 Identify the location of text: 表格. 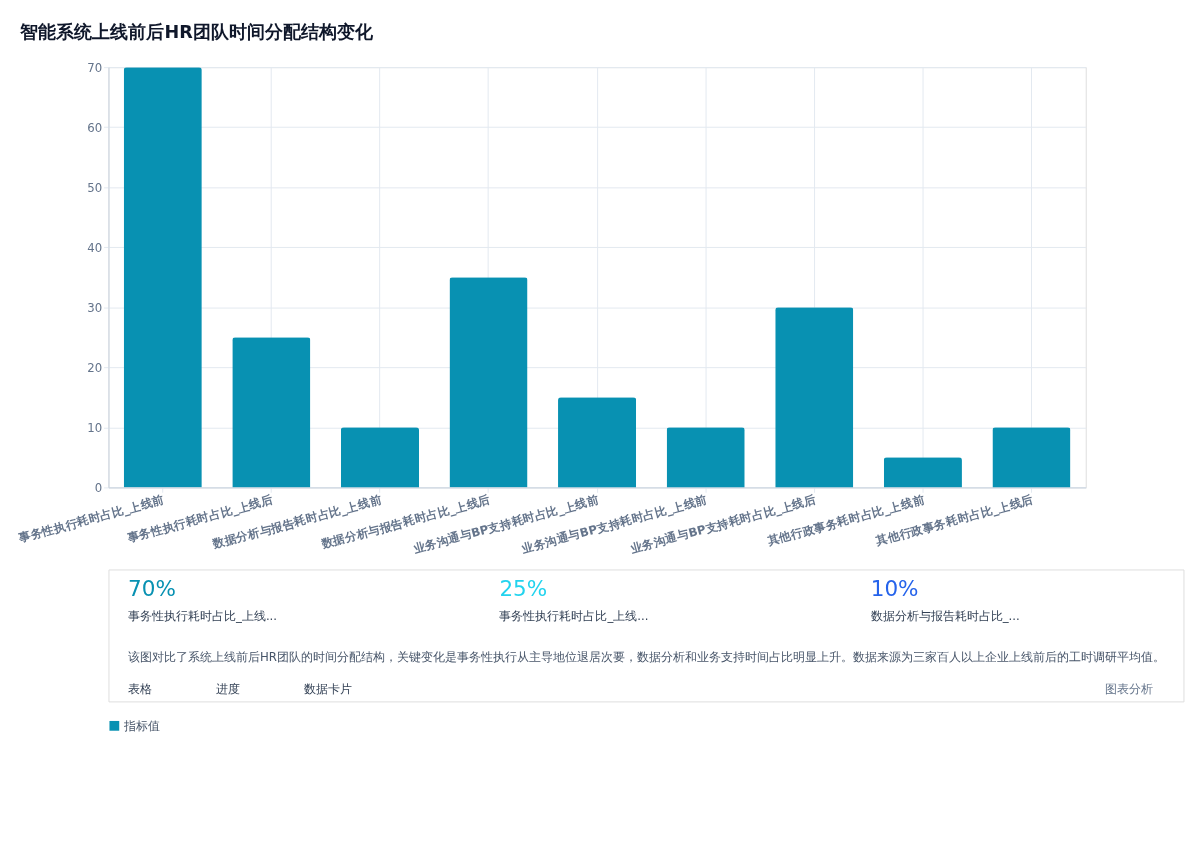
(140, 688).